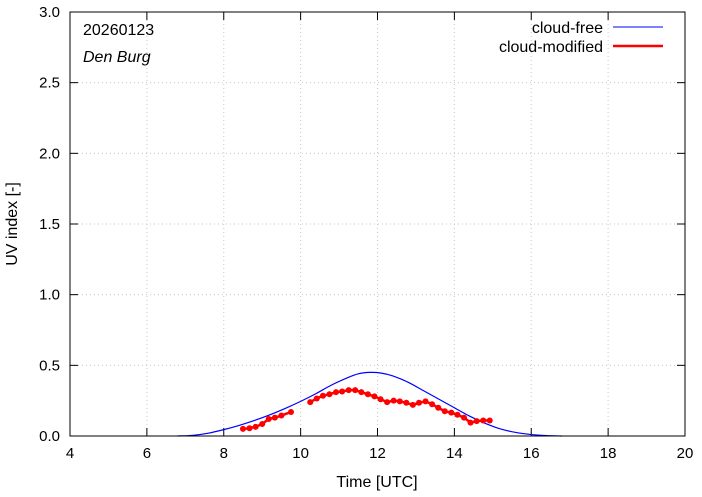  I want to click on y-tick-label: 1.5, so click(49, 224).